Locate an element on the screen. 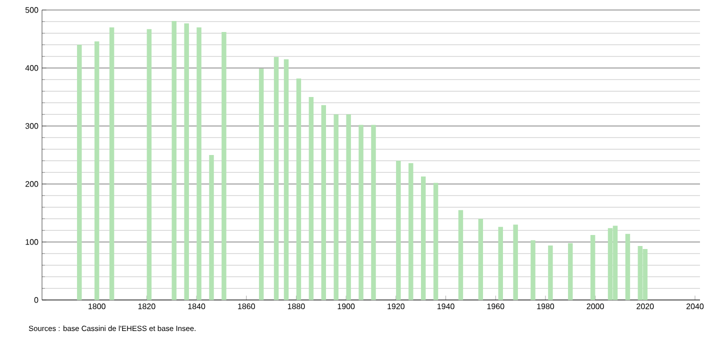 This screenshot has width=710, height=340. x-tick-label: 1980 is located at coordinates (545, 307).